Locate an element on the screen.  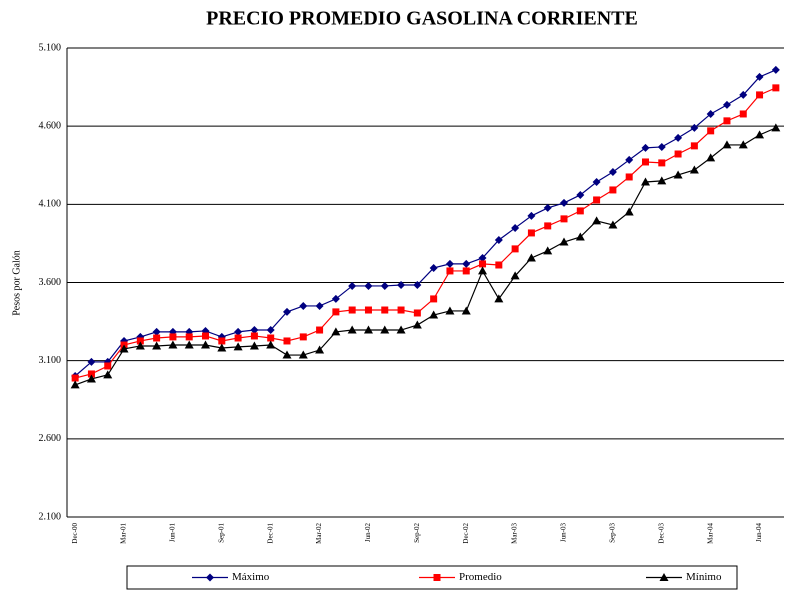
legend-label: Promedio is located at coordinates (480, 577).